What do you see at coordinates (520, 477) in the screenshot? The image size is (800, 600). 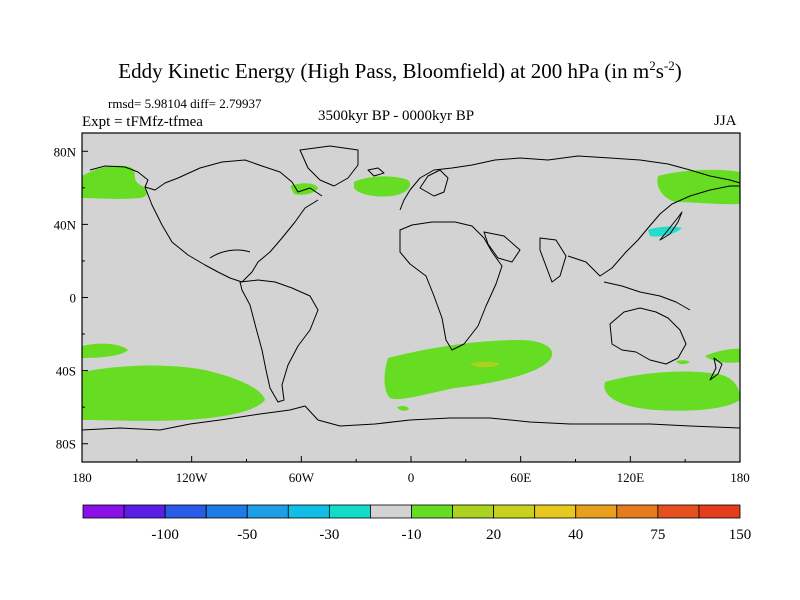 I see `x-tick-label: 60E` at bounding box center [520, 477].